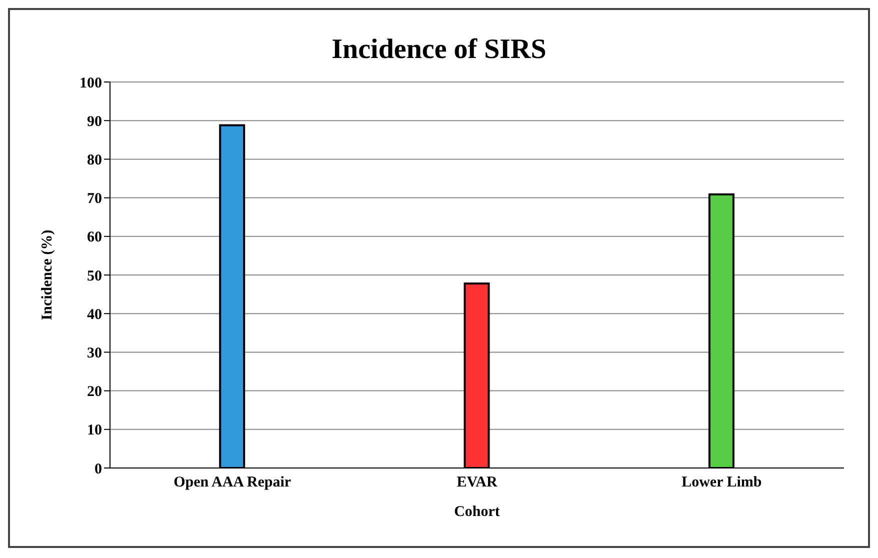  Describe the element at coordinates (94, 392) in the screenshot. I see `y-tick-label: 20` at that location.